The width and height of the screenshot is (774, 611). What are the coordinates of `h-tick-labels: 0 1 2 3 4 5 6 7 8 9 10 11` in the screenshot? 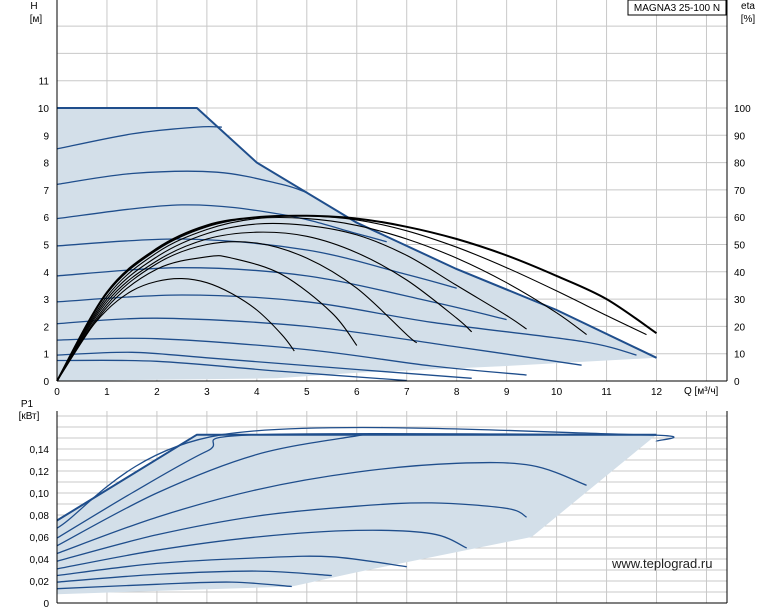 It's located at (44, 232).